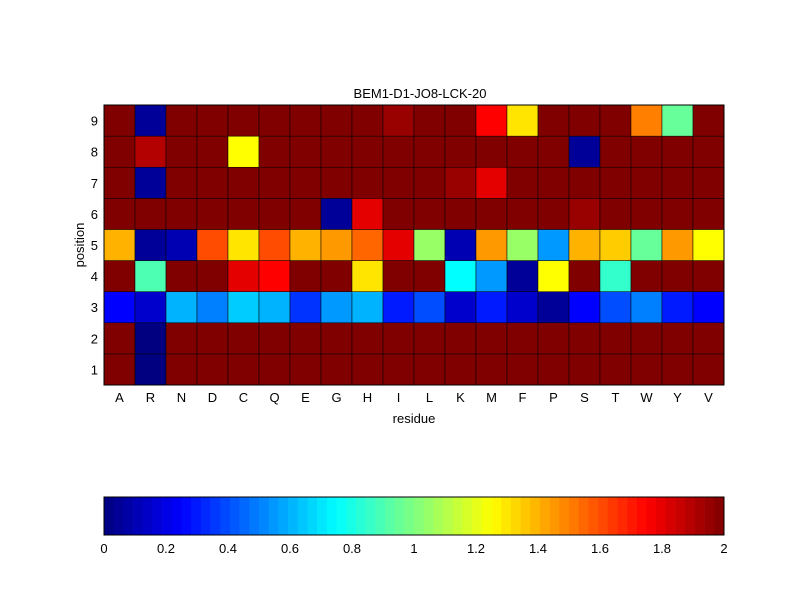 This screenshot has height=600, width=800. I want to click on x-tick-label: M, so click(491, 397).